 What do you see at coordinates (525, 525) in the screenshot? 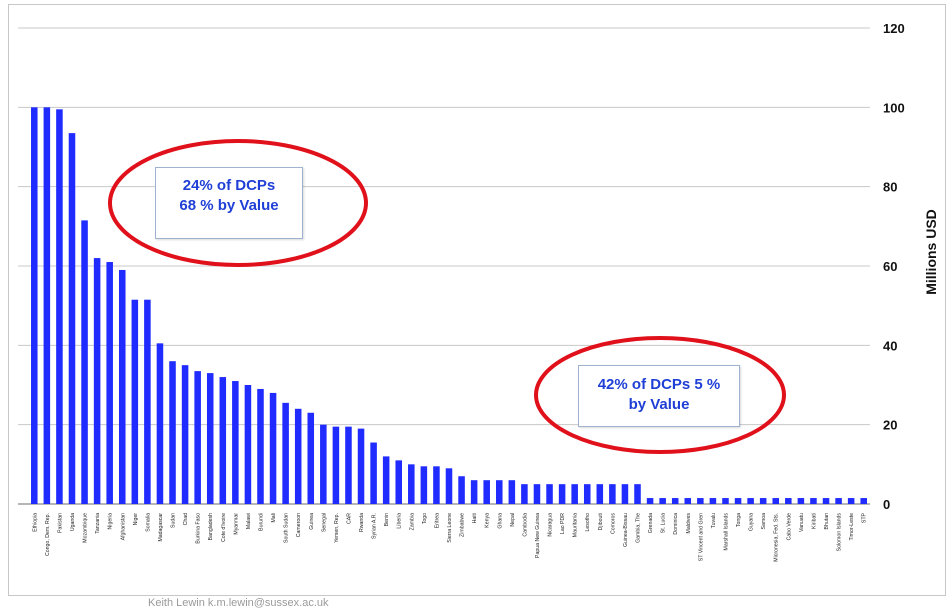
I see `x-tick-label: Cambodia` at bounding box center [525, 525].